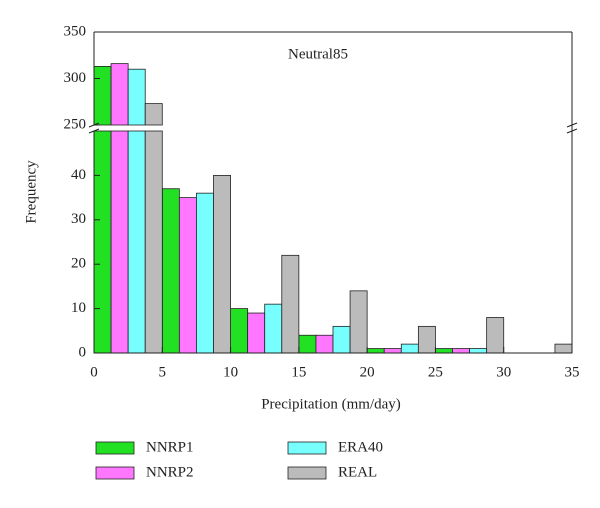  Describe the element at coordinates (75, 124) in the screenshot. I see `y-tick-label: 250` at that location.